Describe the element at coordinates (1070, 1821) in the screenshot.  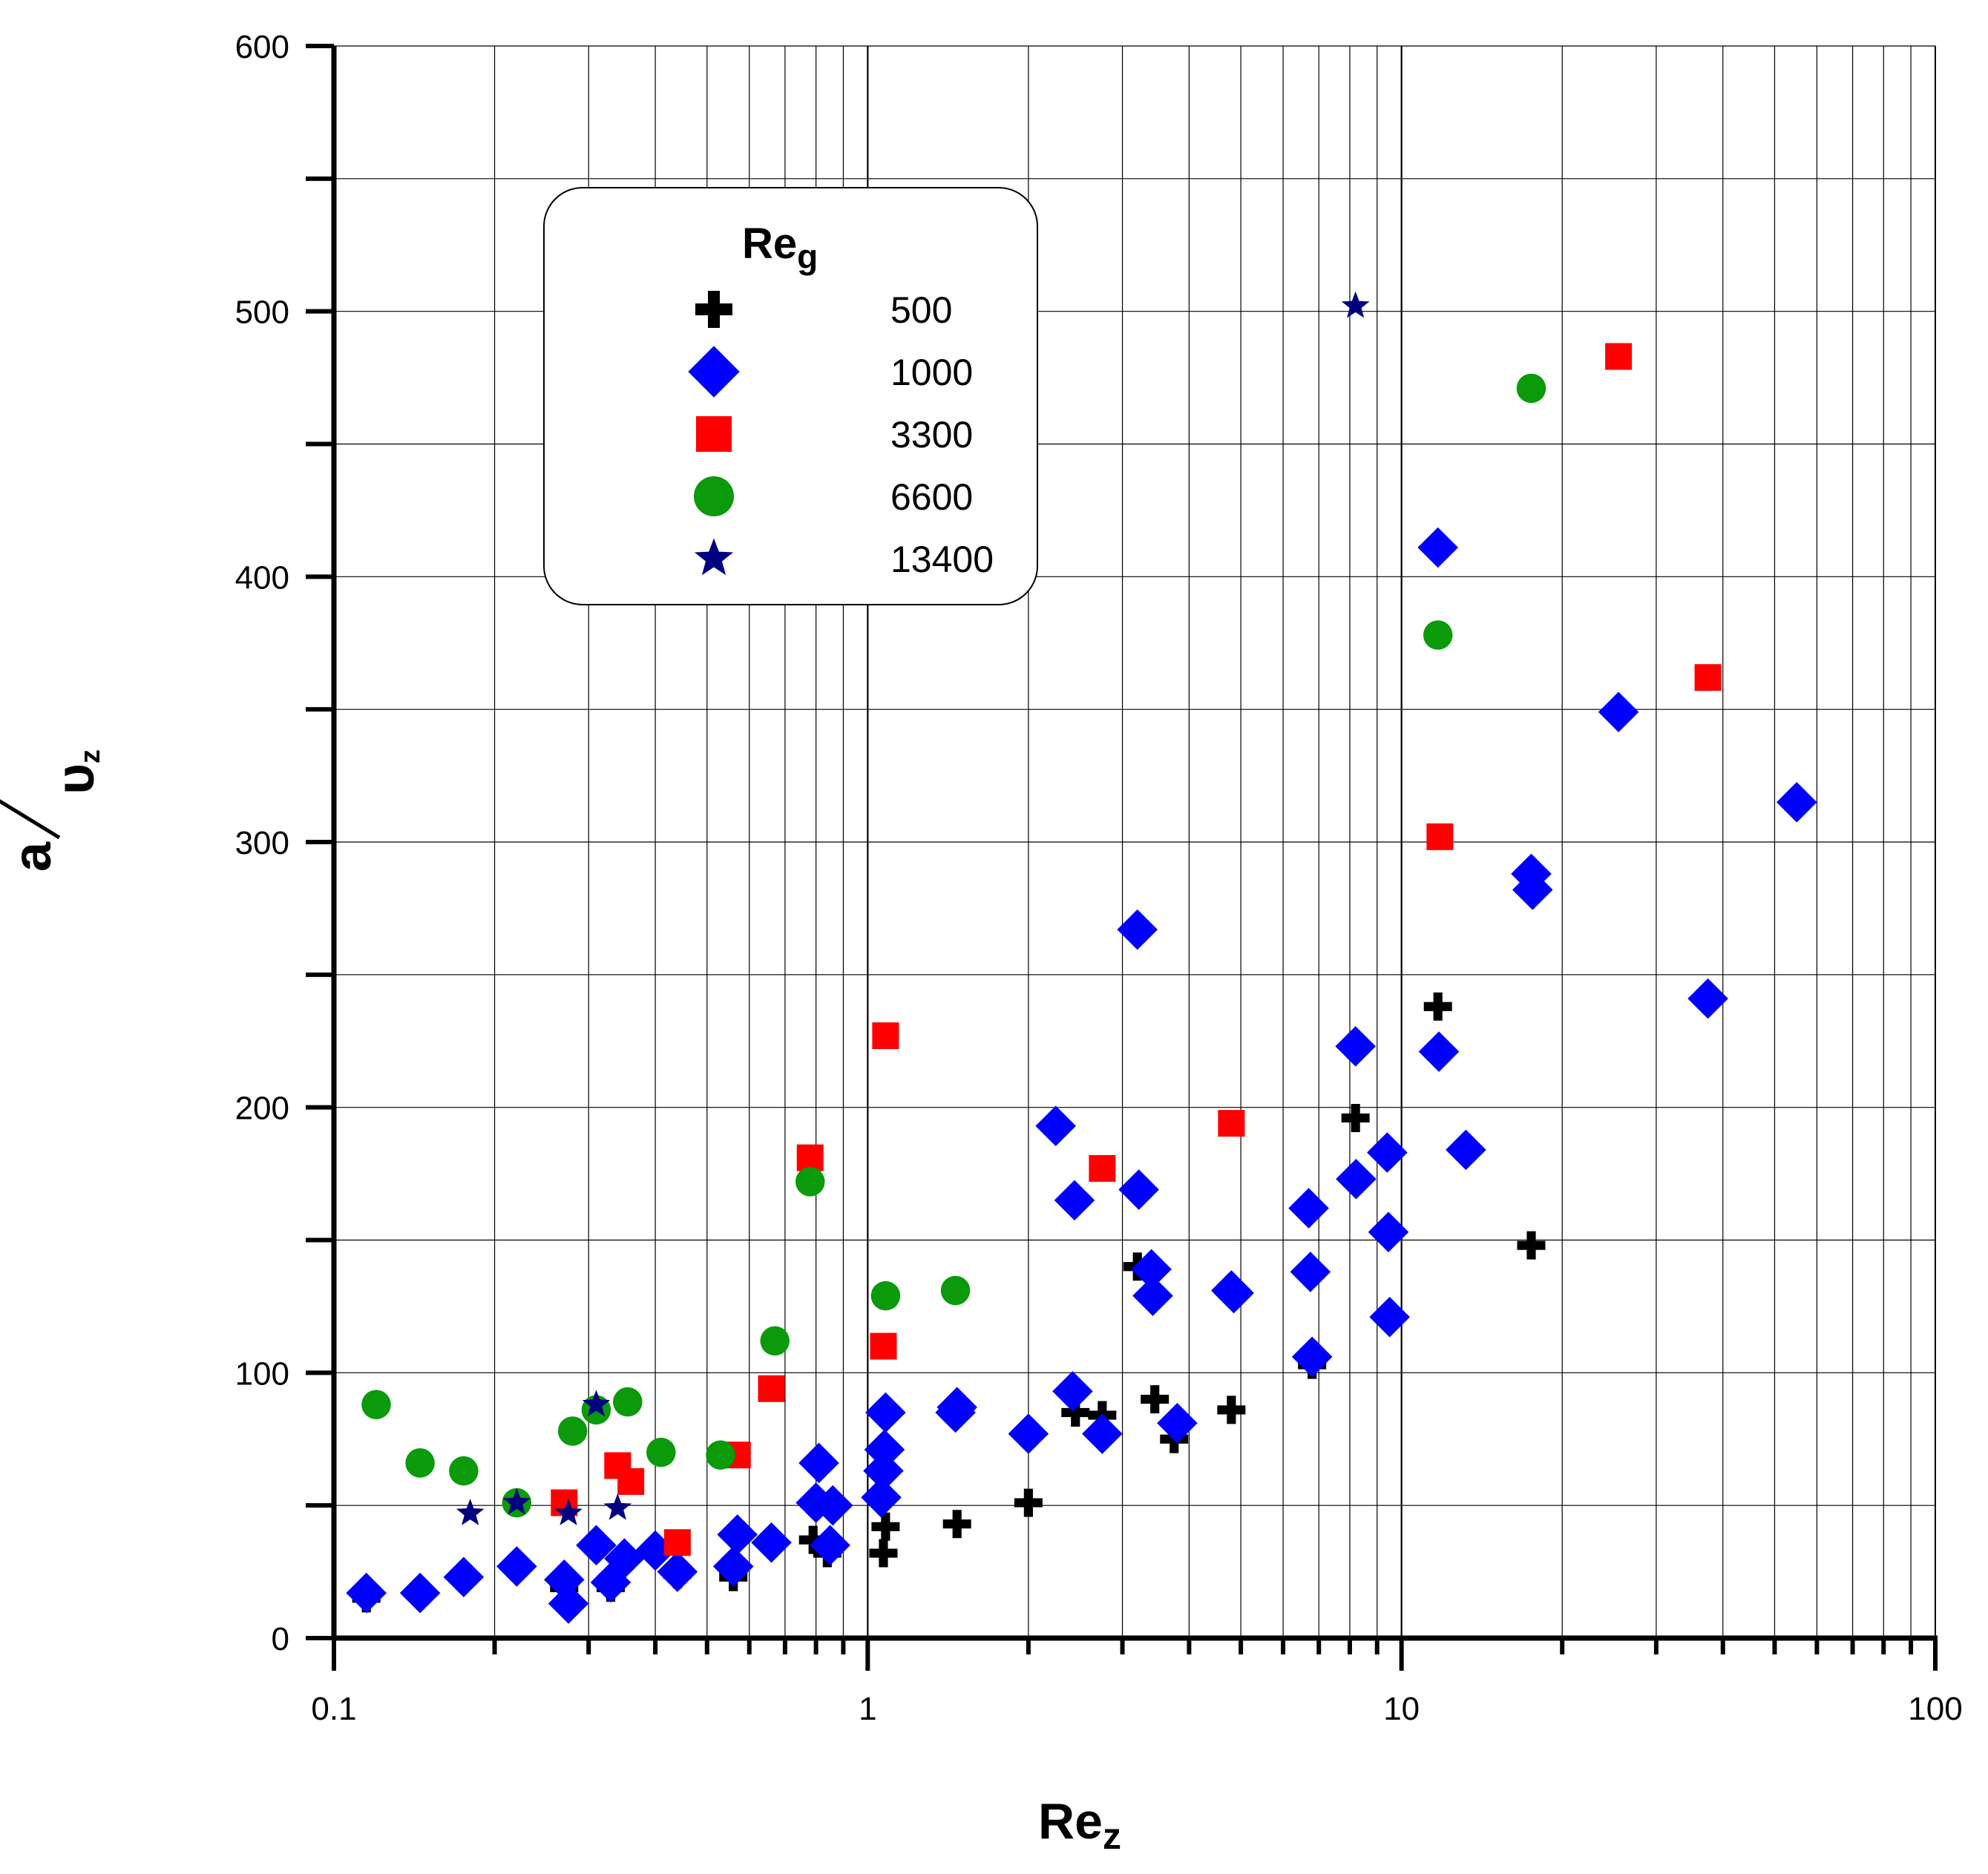
I see `x-axis-title-main: Re` at that location.